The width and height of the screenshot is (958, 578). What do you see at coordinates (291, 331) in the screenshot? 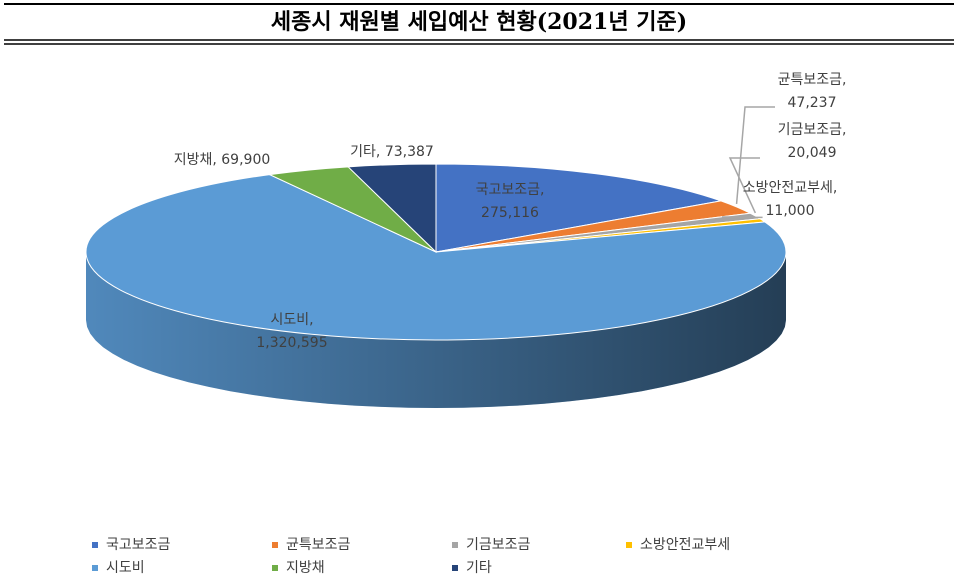
I see `data-label: 시도비, 1,320,595` at bounding box center [291, 331].